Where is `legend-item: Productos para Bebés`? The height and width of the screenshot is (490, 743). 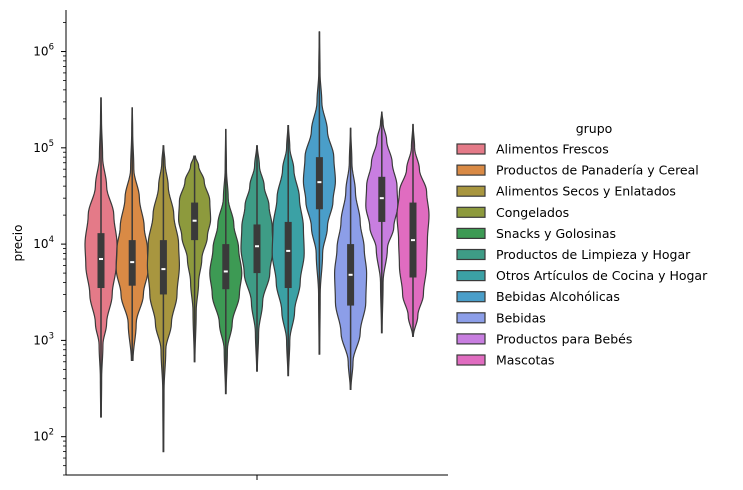 legend-item: Productos para Bebés is located at coordinates (544, 338).